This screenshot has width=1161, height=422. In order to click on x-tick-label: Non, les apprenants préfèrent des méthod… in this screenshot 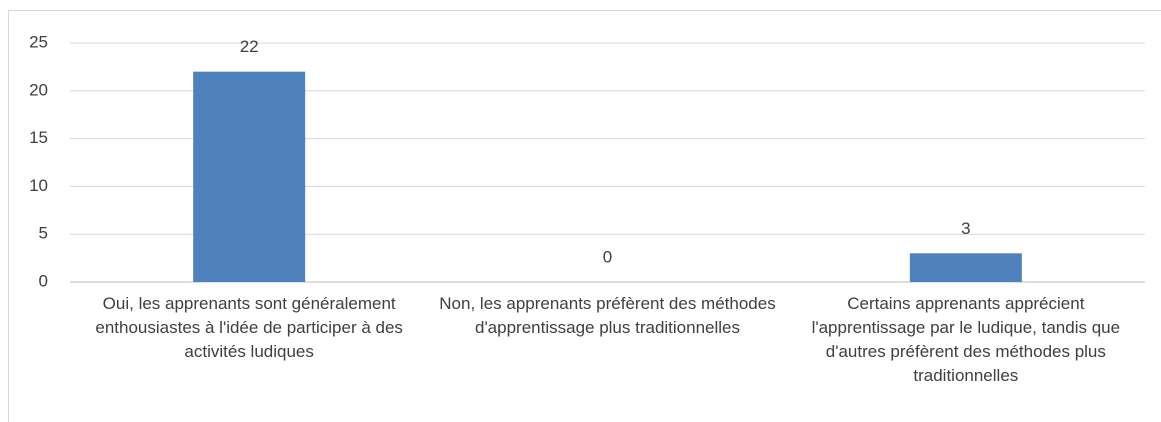, I will do `click(607, 315)`.